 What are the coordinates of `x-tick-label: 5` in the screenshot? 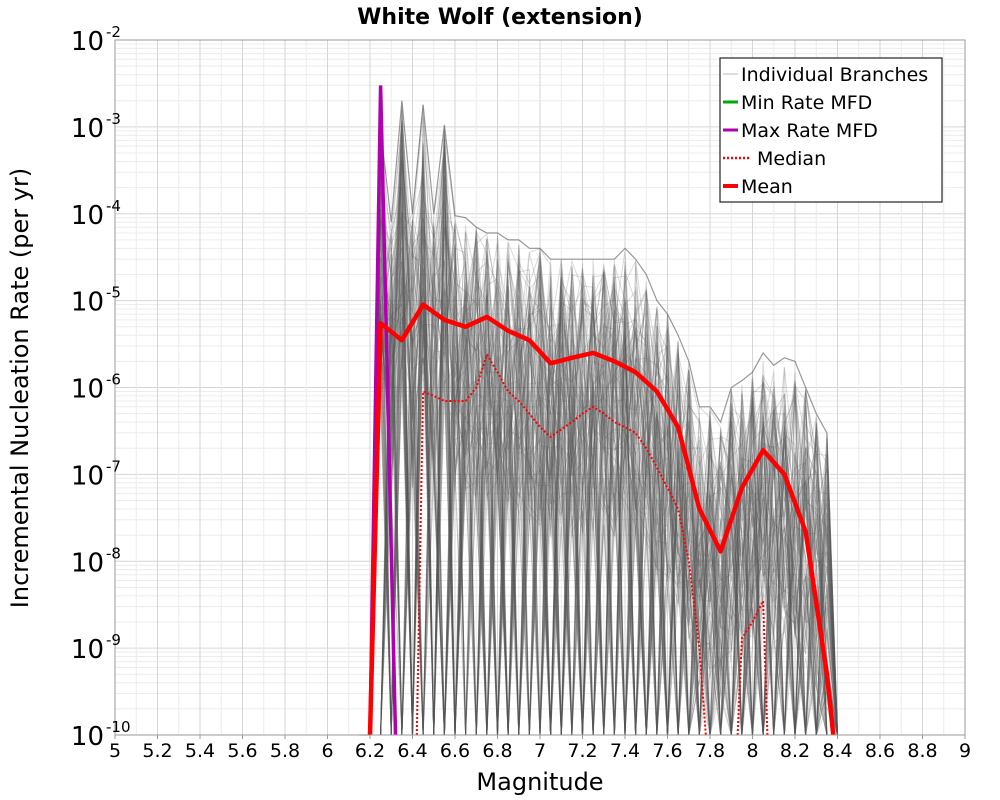 It's located at (115, 751).